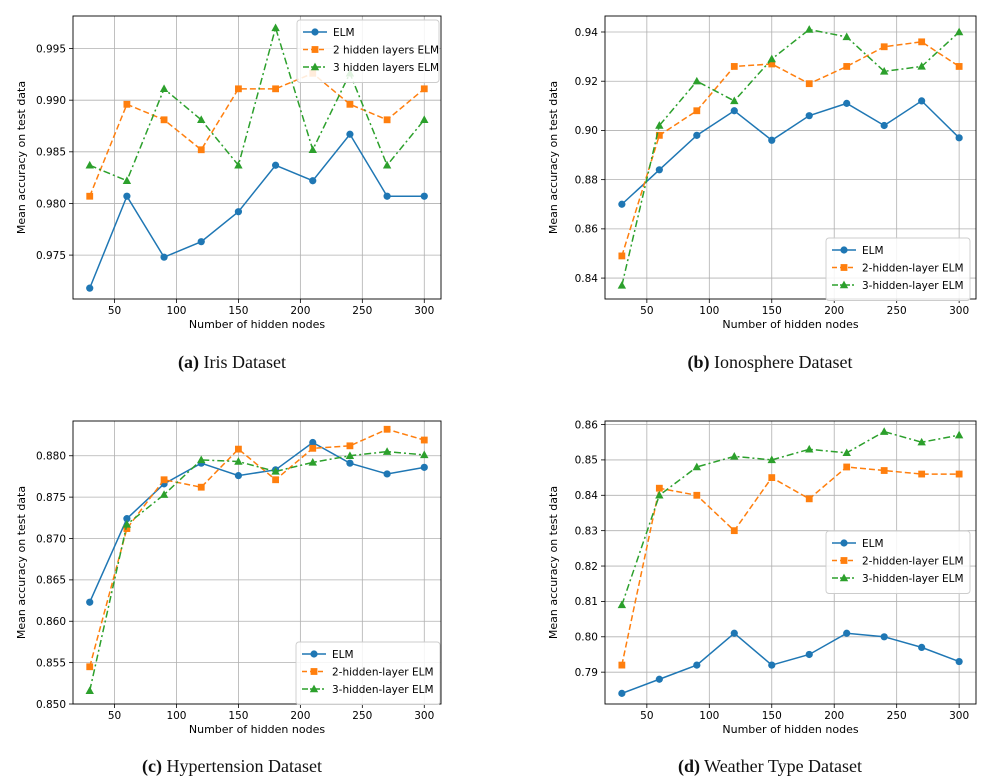  Describe the element at coordinates (386, 68) in the screenshot. I see `legend-label: 3 hidden layers ELM` at that location.